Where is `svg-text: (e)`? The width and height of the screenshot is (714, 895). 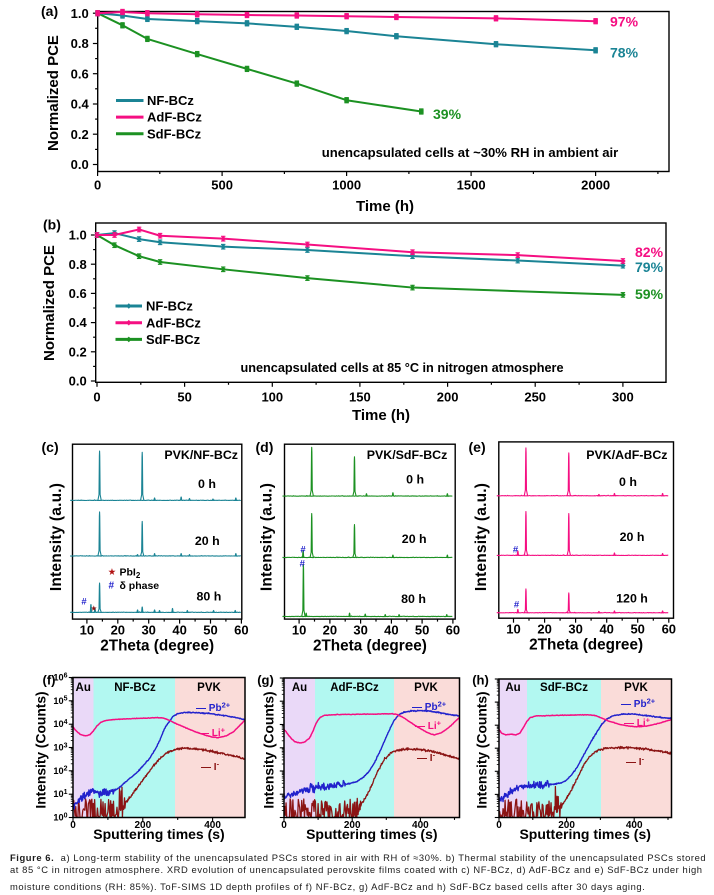
svg-text: (e) is located at coordinates (477, 447).